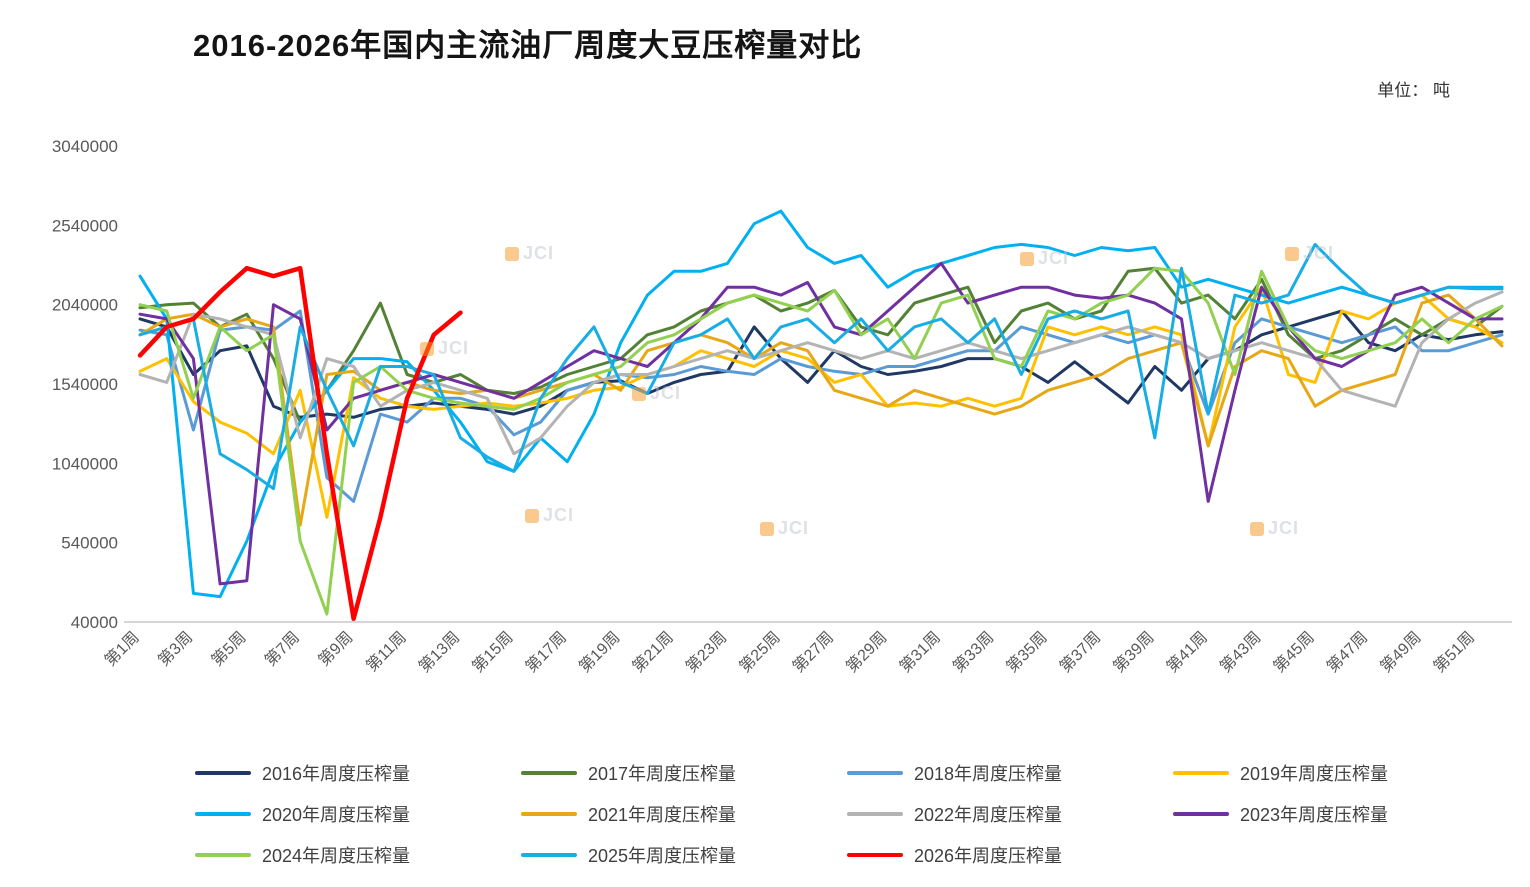  I want to click on y-axis-tick-label: 2540000, so click(85, 225).